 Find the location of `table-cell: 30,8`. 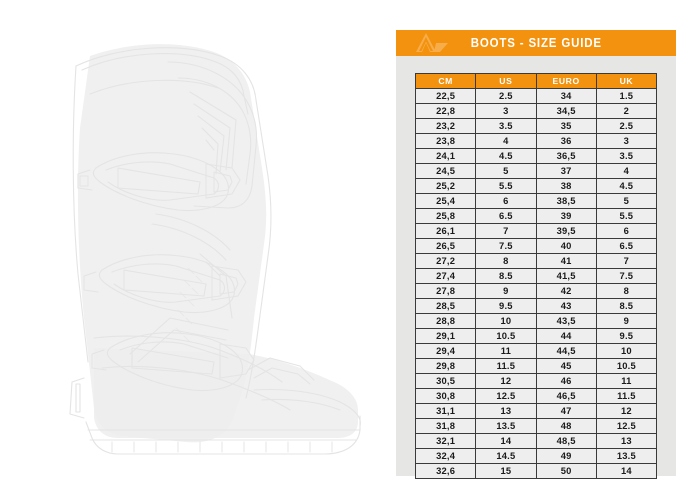

table-cell: 30,8 is located at coordinates (445, 396).